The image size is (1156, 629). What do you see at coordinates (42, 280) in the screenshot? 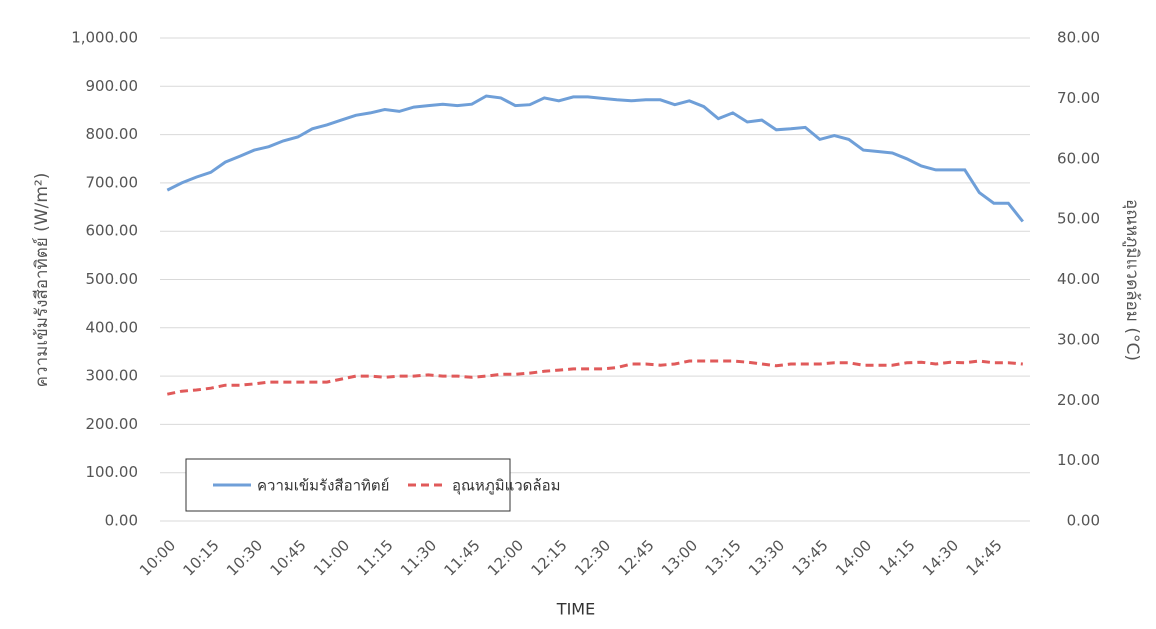
I see `y-axis-title: ความเข้มรังสีอาทิตย์ (W/m²)` at bounding box center [42, 280].